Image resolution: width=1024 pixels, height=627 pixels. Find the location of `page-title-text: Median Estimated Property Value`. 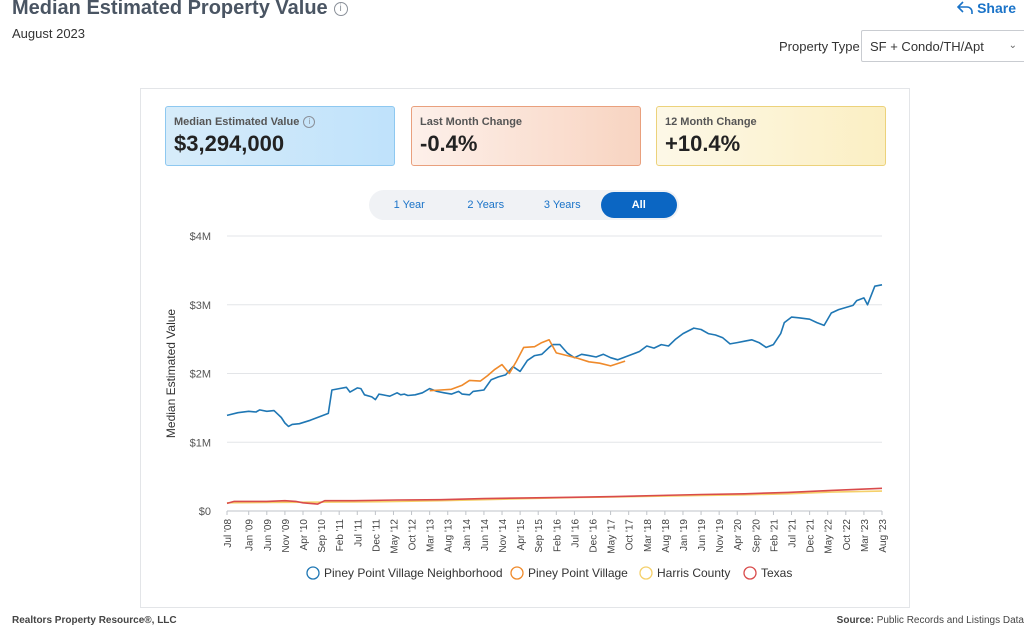

page-title-text: Median Estimated Property Value is located at coordinates (170, 9).